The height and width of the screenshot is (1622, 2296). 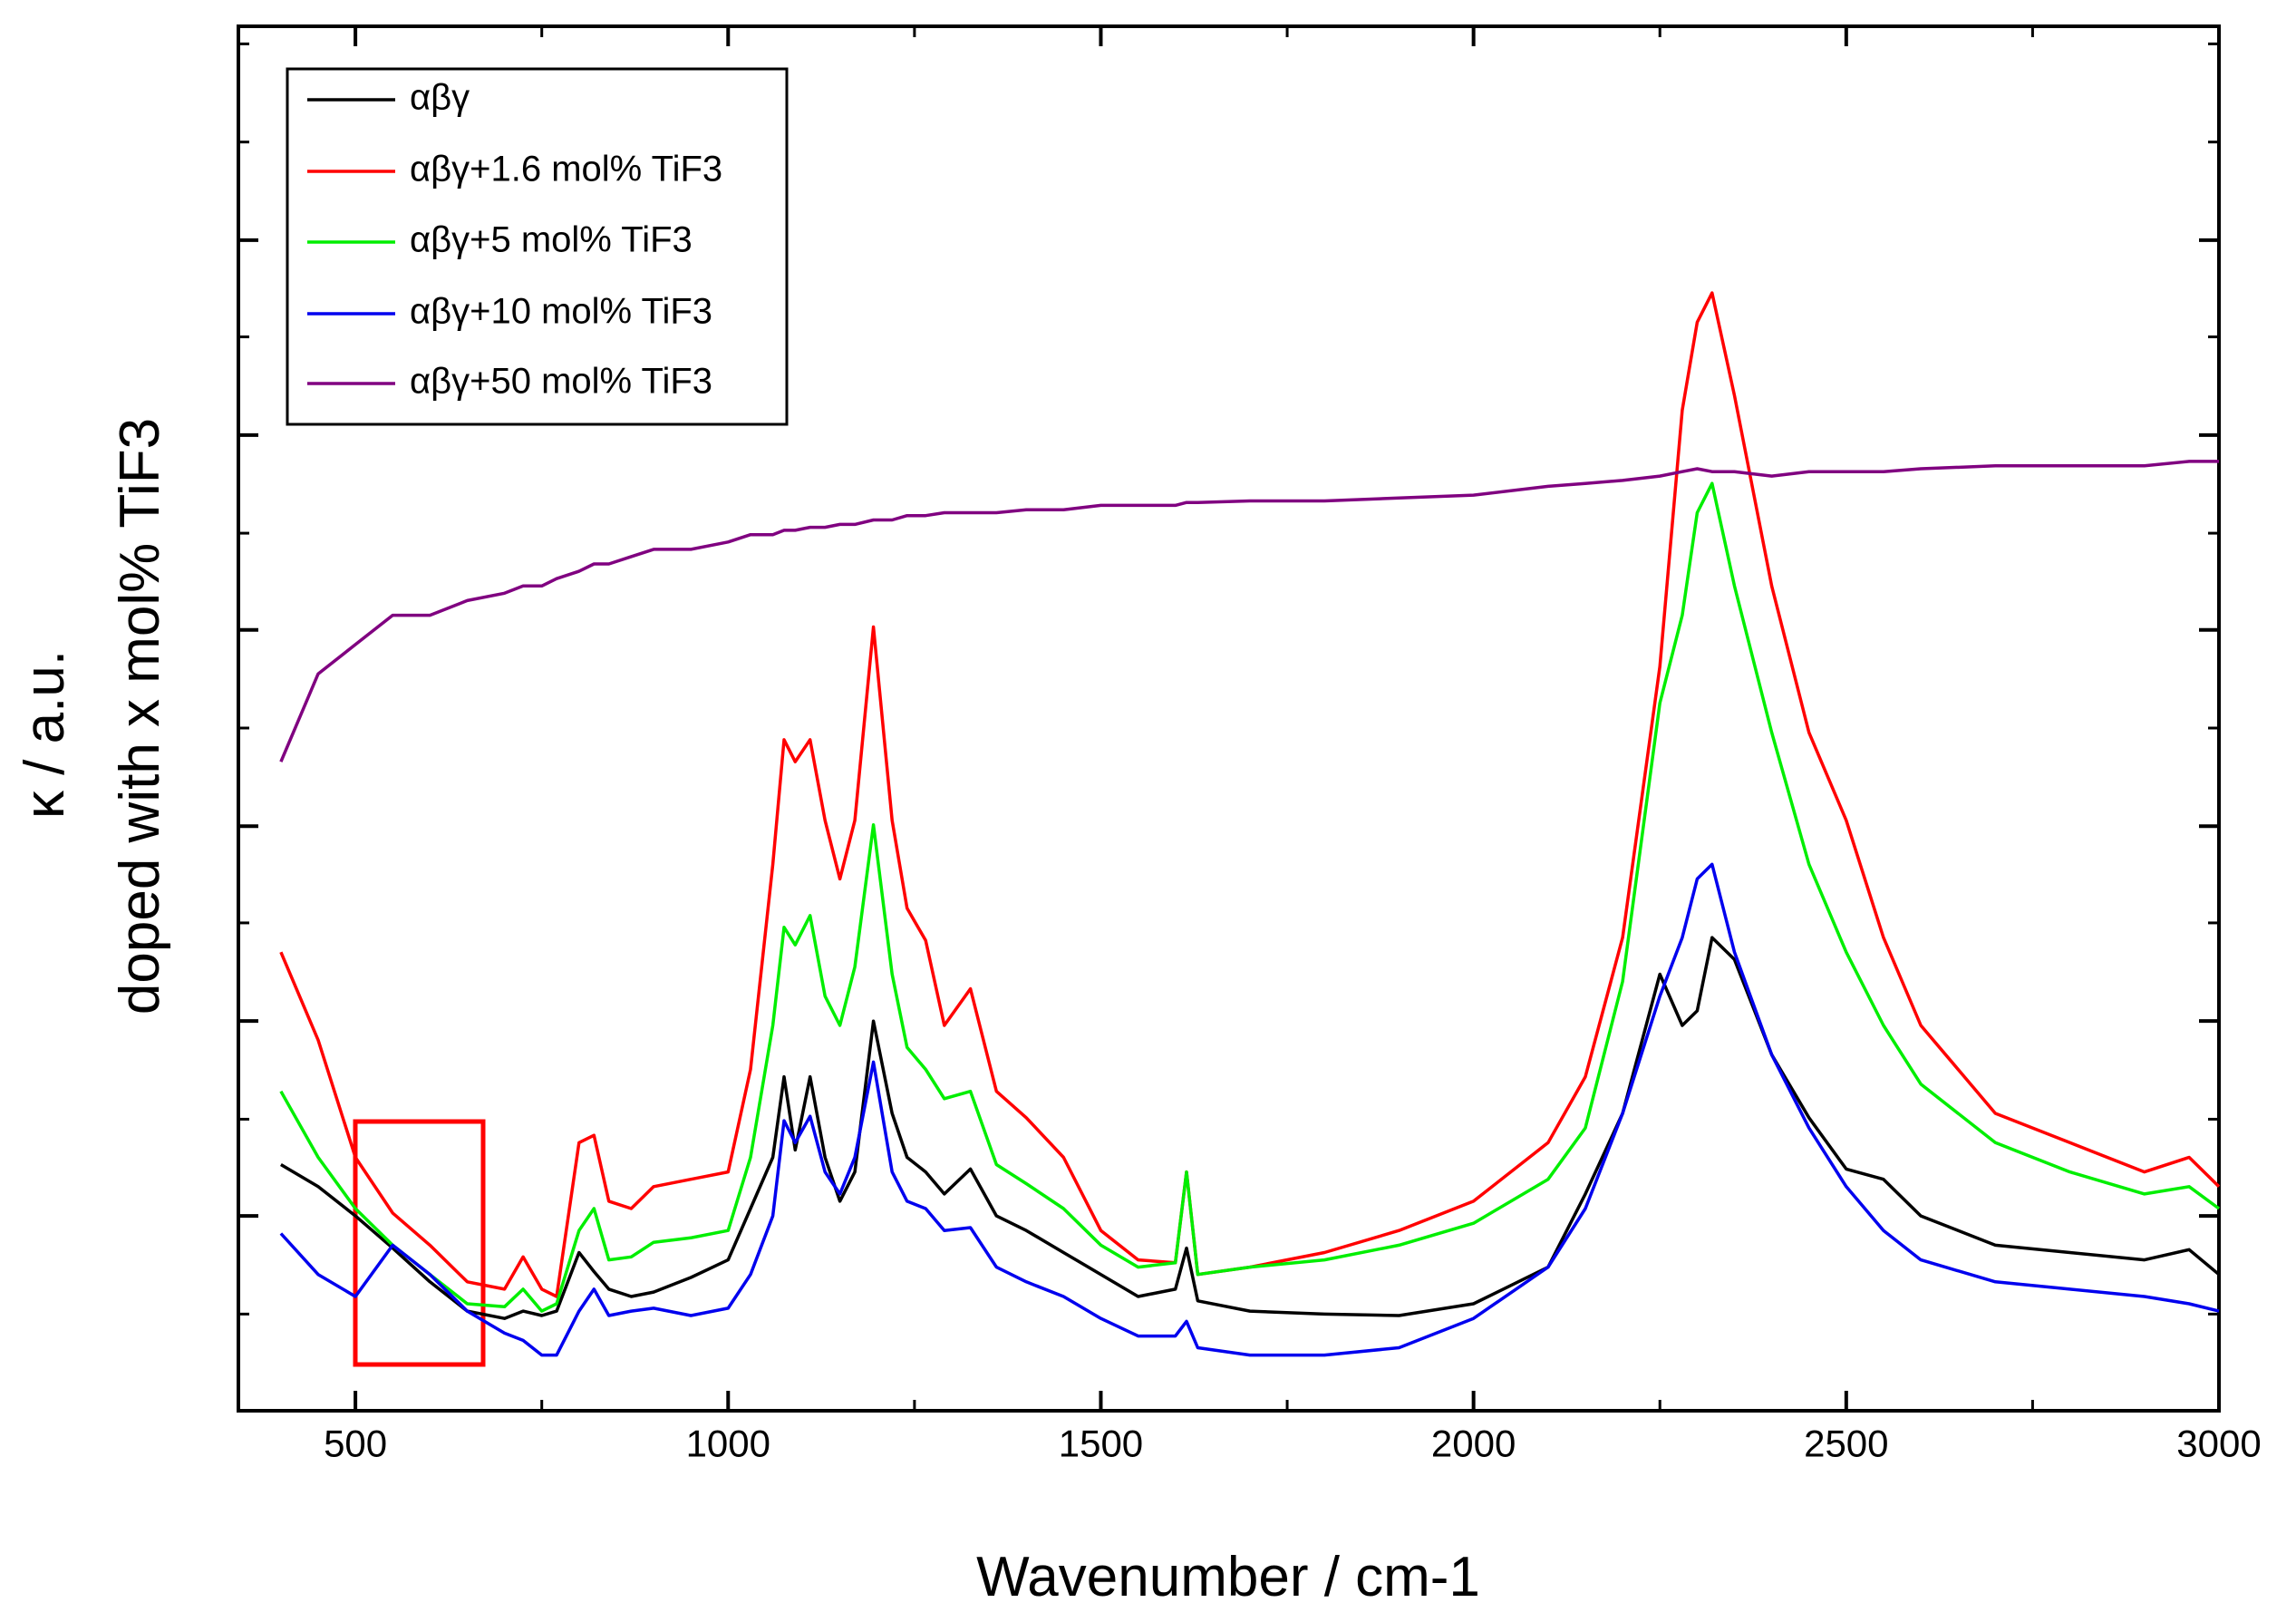 I want to click on legend-label: αβγ+1.6 mol% TiF3, so click(x=566, y=169).